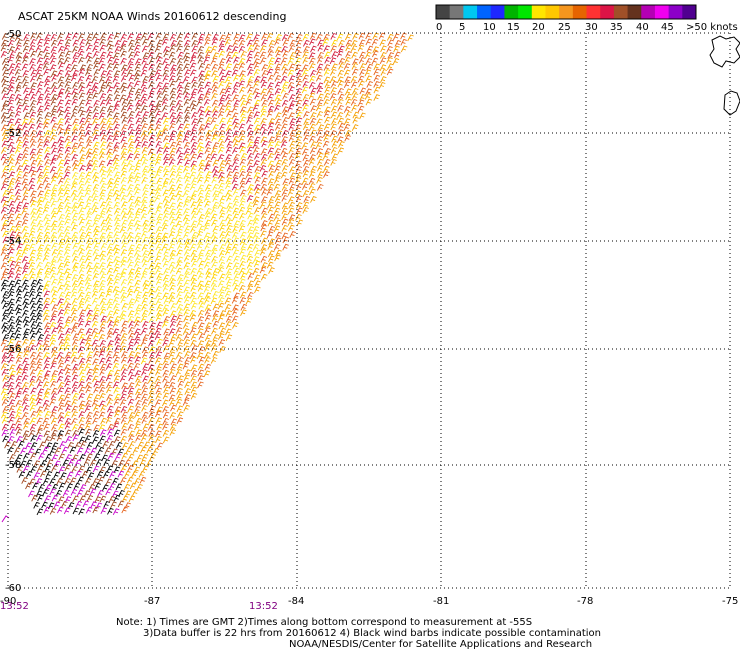 The image size is (740, 650). I want to click on lat-label-50: -50, so click(13, 34).